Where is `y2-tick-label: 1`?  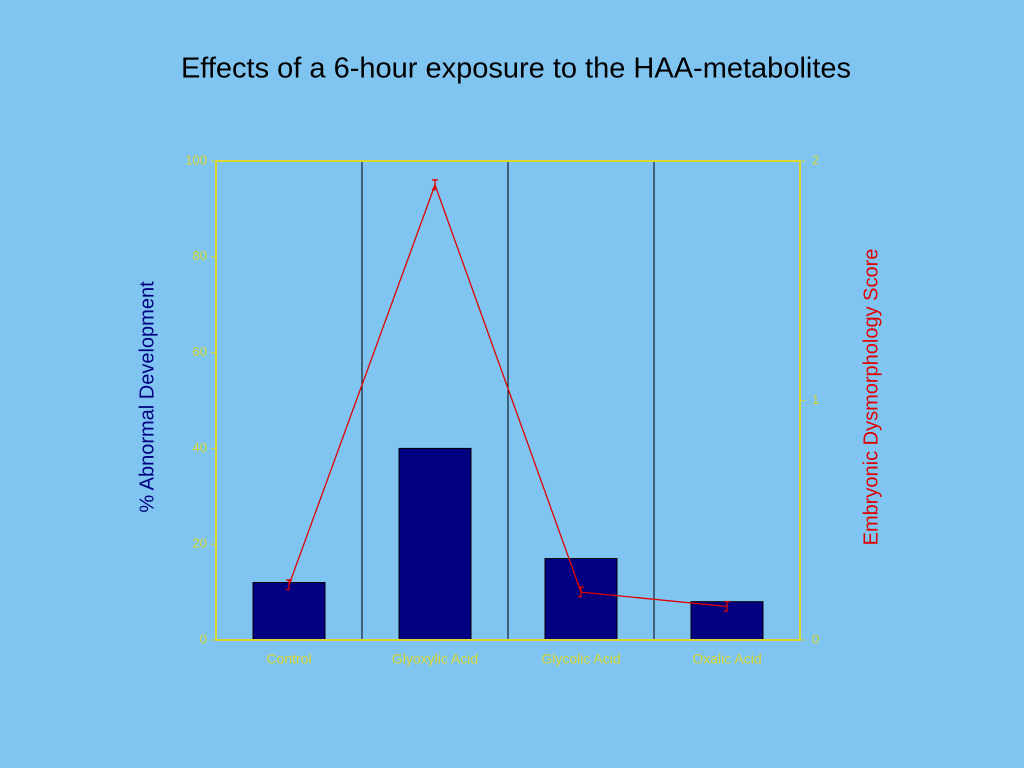 y2-tick-label: 1 is located at coordinates (815, 399).